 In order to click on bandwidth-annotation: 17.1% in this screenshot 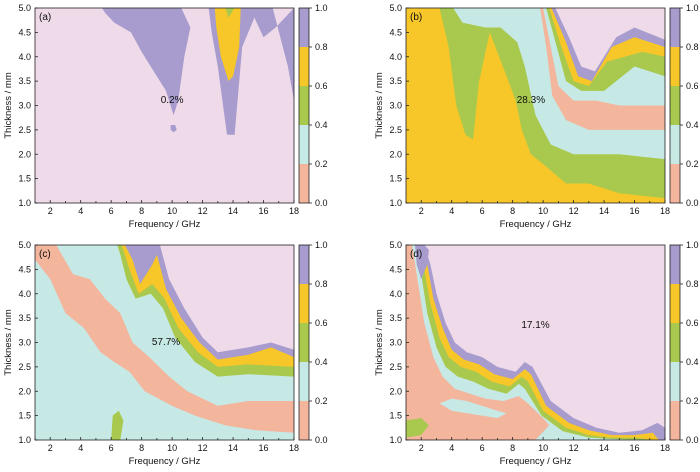, I will do `click(535, 325)`.